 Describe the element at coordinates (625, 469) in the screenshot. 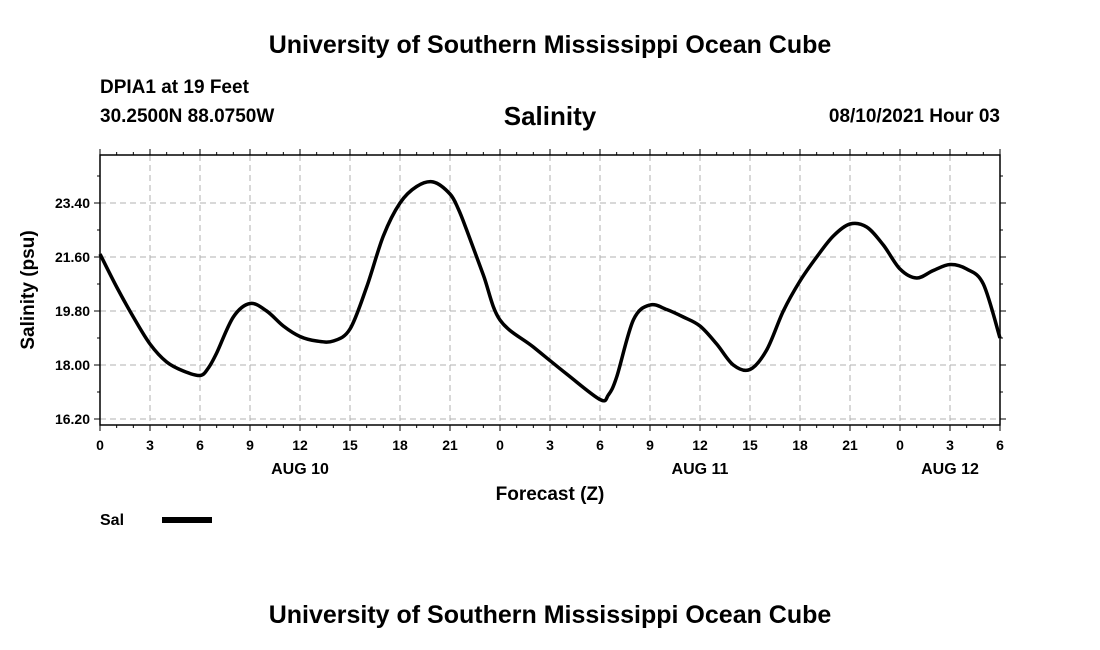

I see `date-labels: AUG 10 AUG 11 AUG 12` at that location.